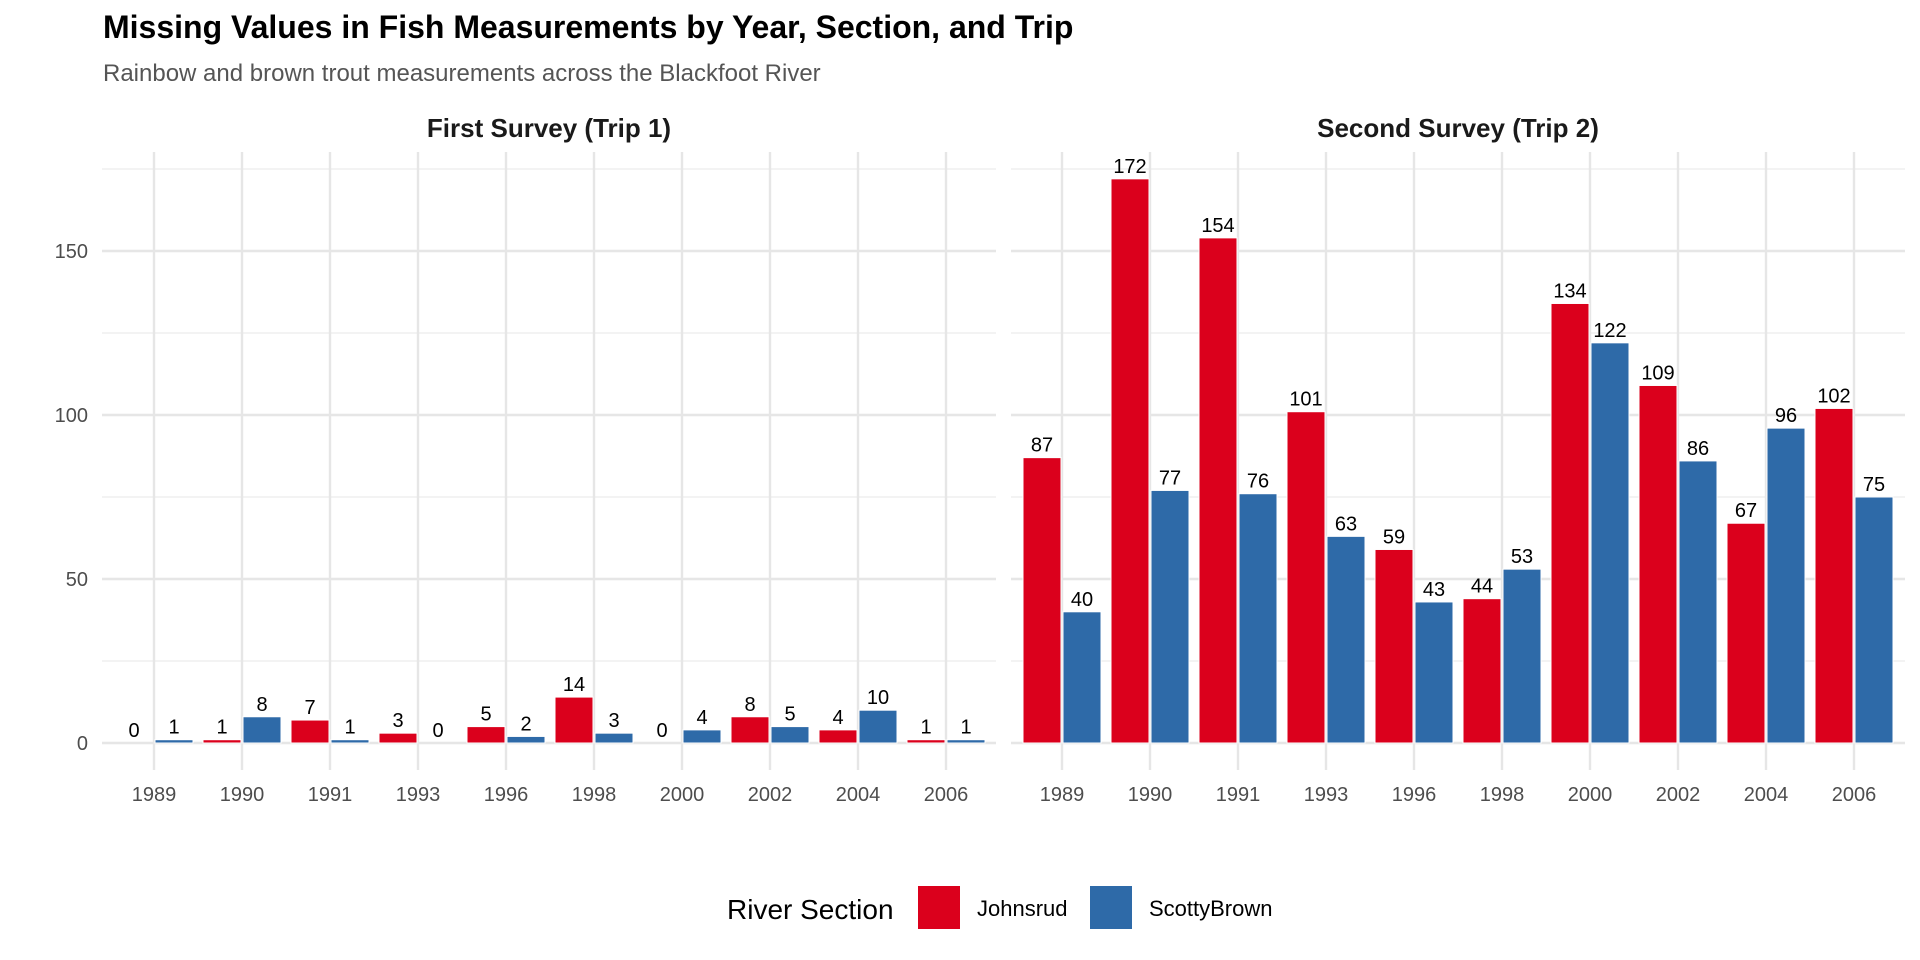  What do you see at coordinates (71, 498) in the screenshot?
I see `y-axis: 0 50 100 150` at bounding box center [71, 498].